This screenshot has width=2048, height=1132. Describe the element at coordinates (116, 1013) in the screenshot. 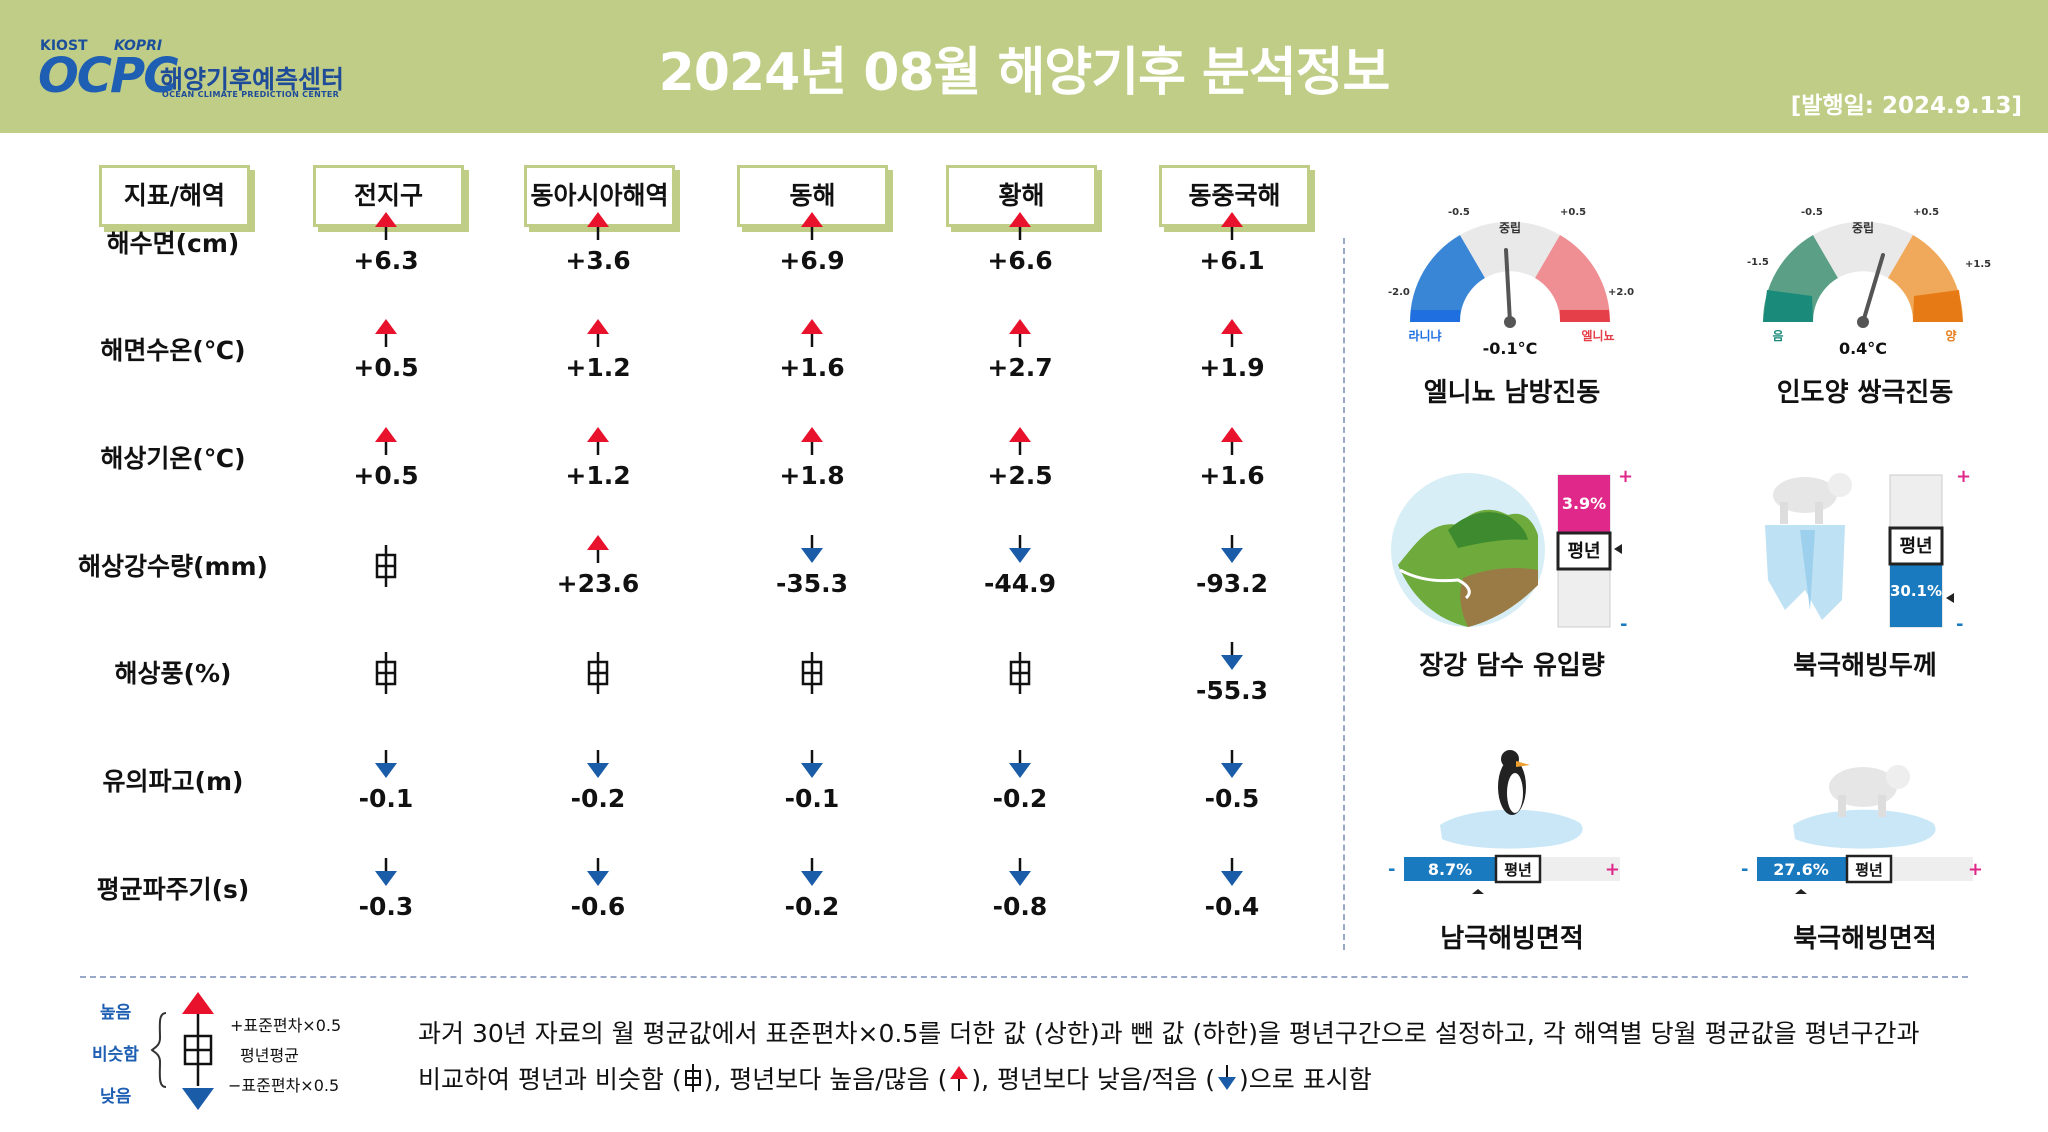

I see `legend-high: 높음` at that location.